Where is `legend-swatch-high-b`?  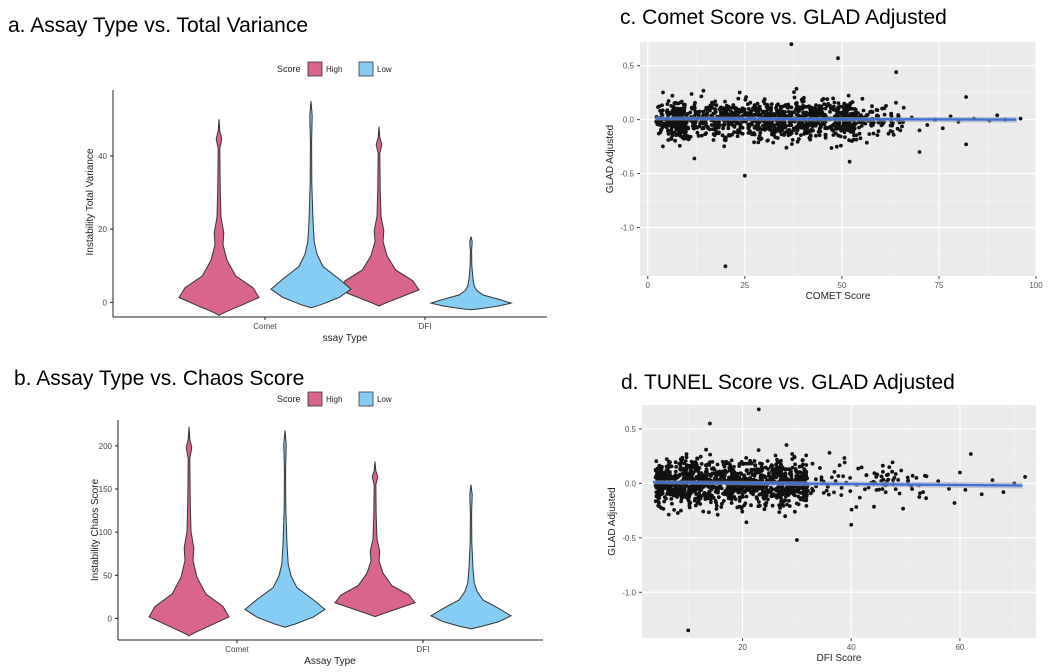 legend-swatch-high-b is located at coordinates (315, 399).